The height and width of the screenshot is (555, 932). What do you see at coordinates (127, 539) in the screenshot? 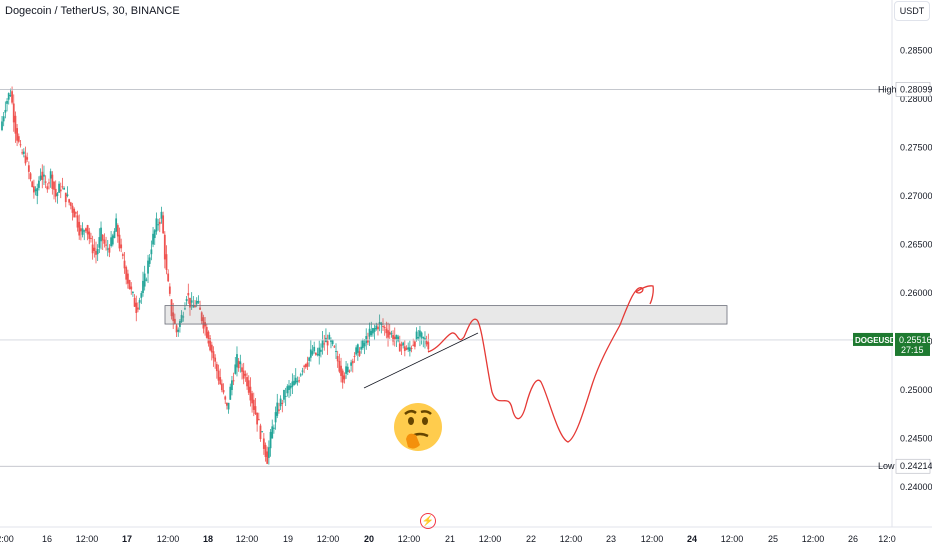
I see `time-tick-label: 17` at bounding box center [127, 539].